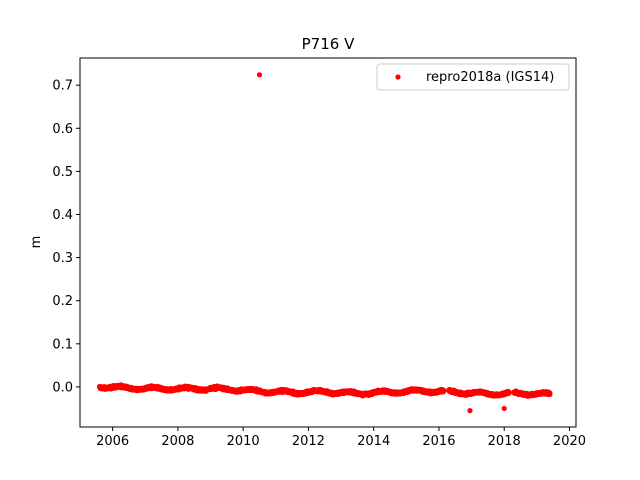 This screenshot has width=640, height=480. Describe the element at coordinates (398, 77) in the screenshot. I see `legend-marker` at that location.